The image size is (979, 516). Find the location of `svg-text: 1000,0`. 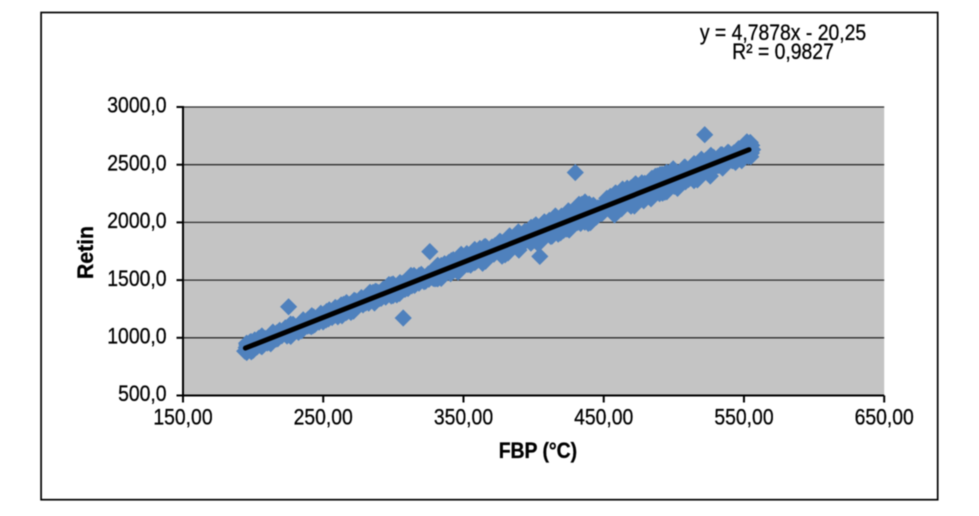

svg-text: 1000,0 is located at coordinates (136, 336).